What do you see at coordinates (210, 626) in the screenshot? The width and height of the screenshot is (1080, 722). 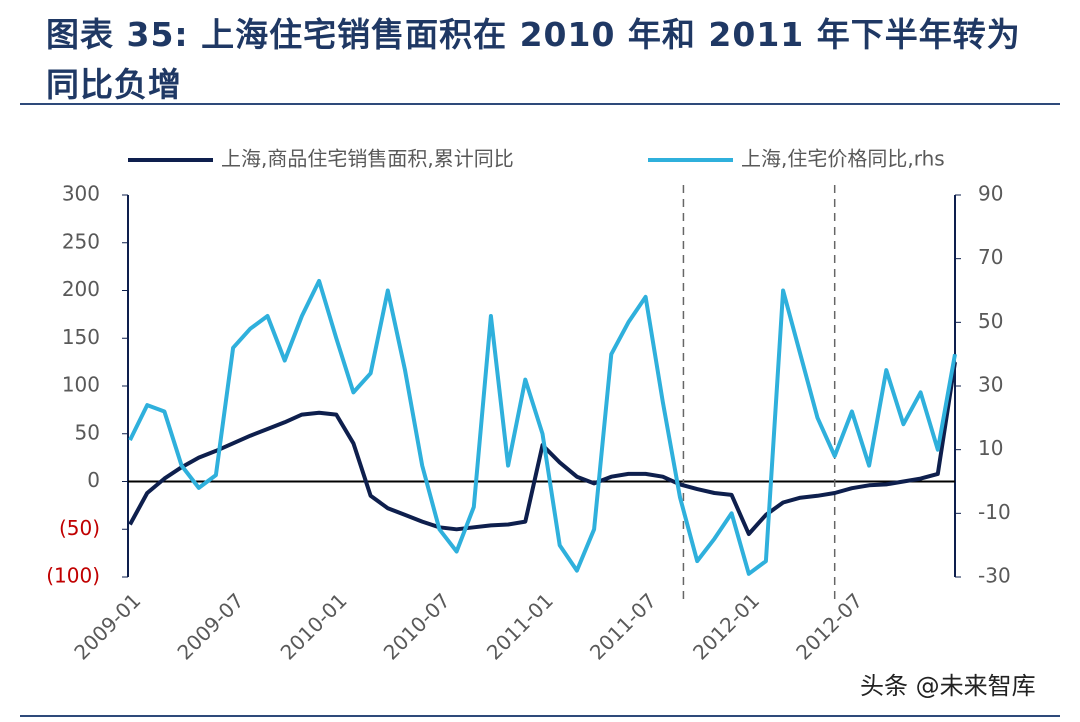 I see `x-tick-label: 2009-07` at bounding box center [210, 626].